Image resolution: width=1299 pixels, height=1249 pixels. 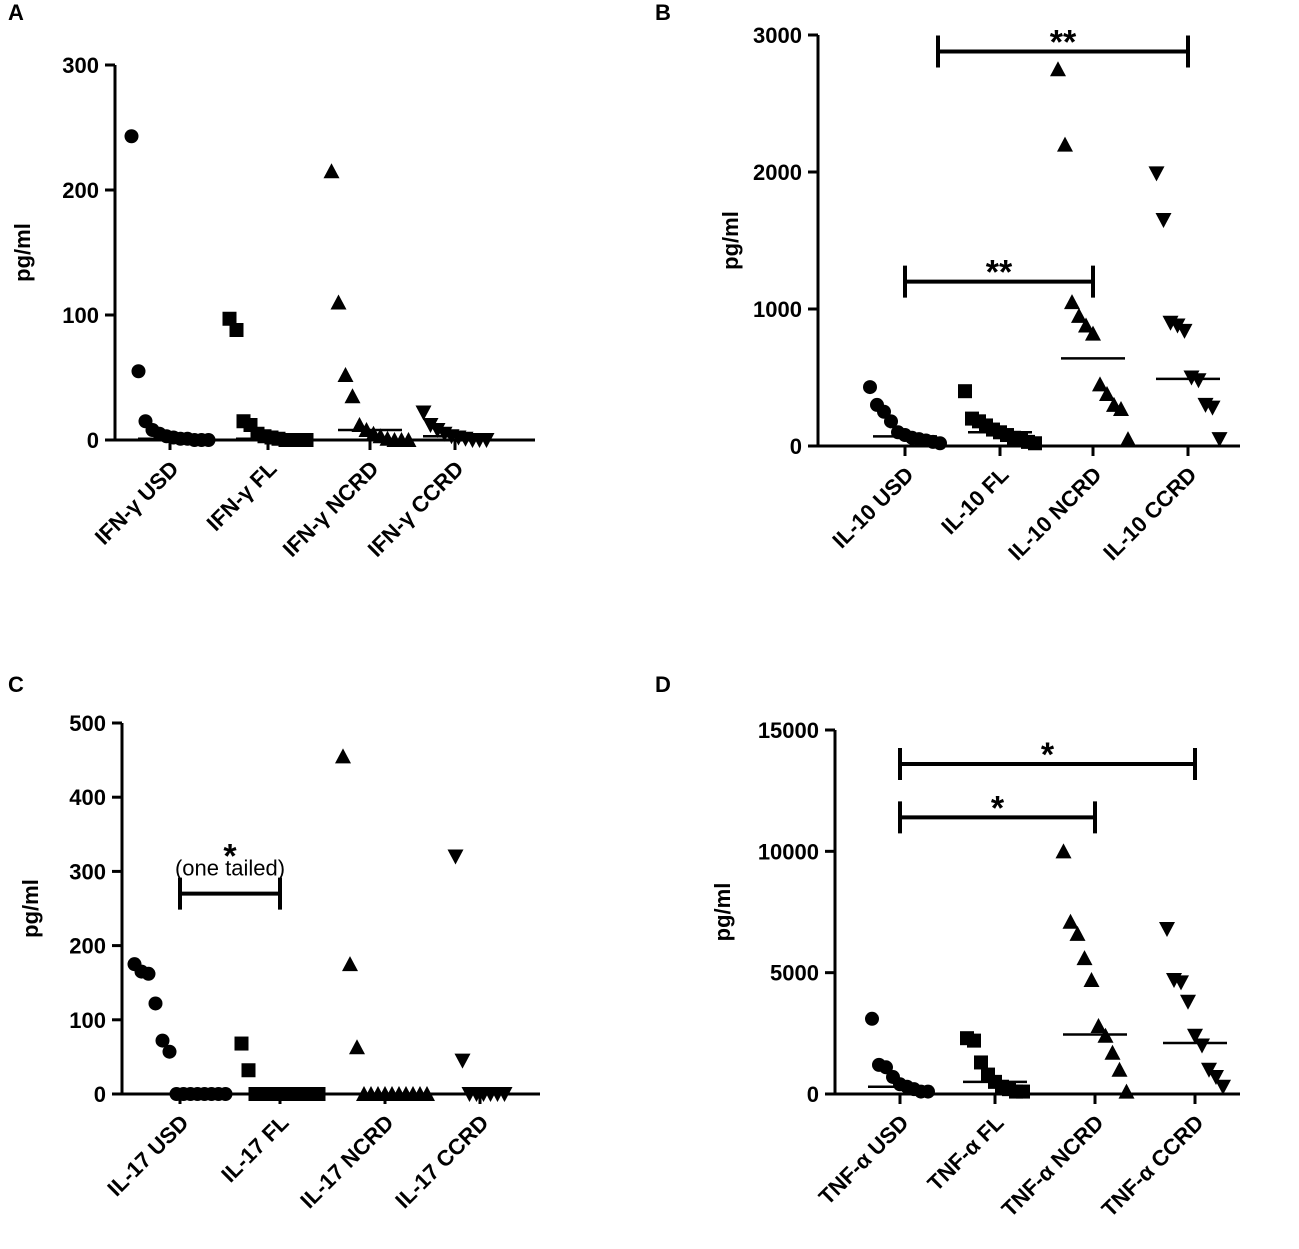 What do you see at coordinates (872, 507) in the screenshot?
I see `x-tick-label: IL-10 USD` at bounding box center [872, 507].